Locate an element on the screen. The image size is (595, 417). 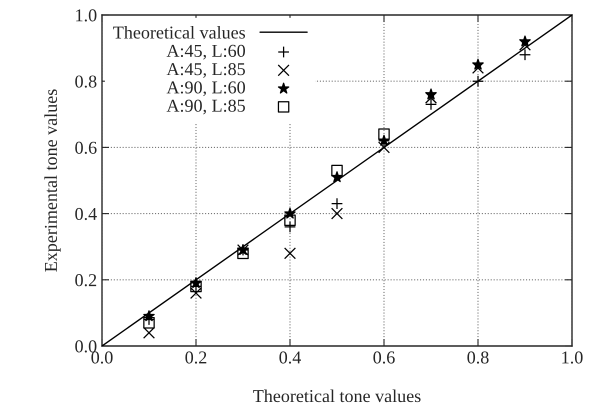
x-tick-label: 0.4 is located at coordinates (290, 357).